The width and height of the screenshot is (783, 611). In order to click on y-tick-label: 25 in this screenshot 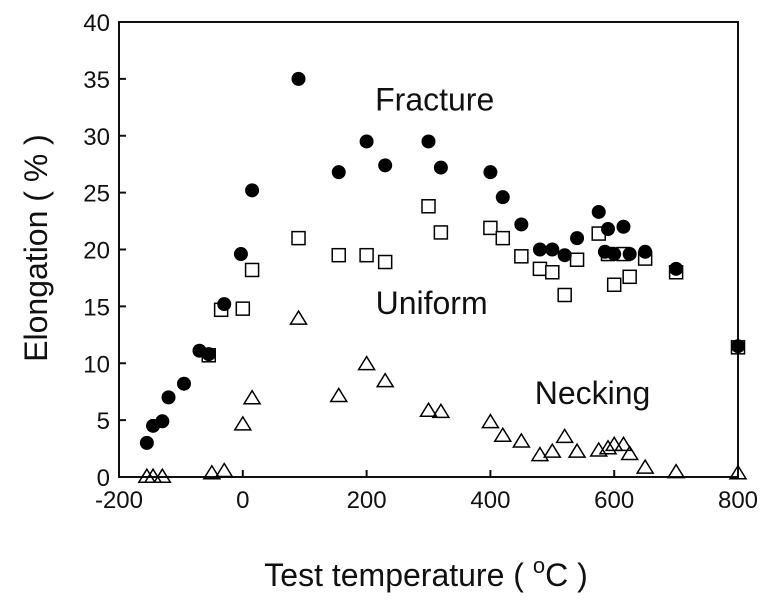, I will do `click(96, 194)`.